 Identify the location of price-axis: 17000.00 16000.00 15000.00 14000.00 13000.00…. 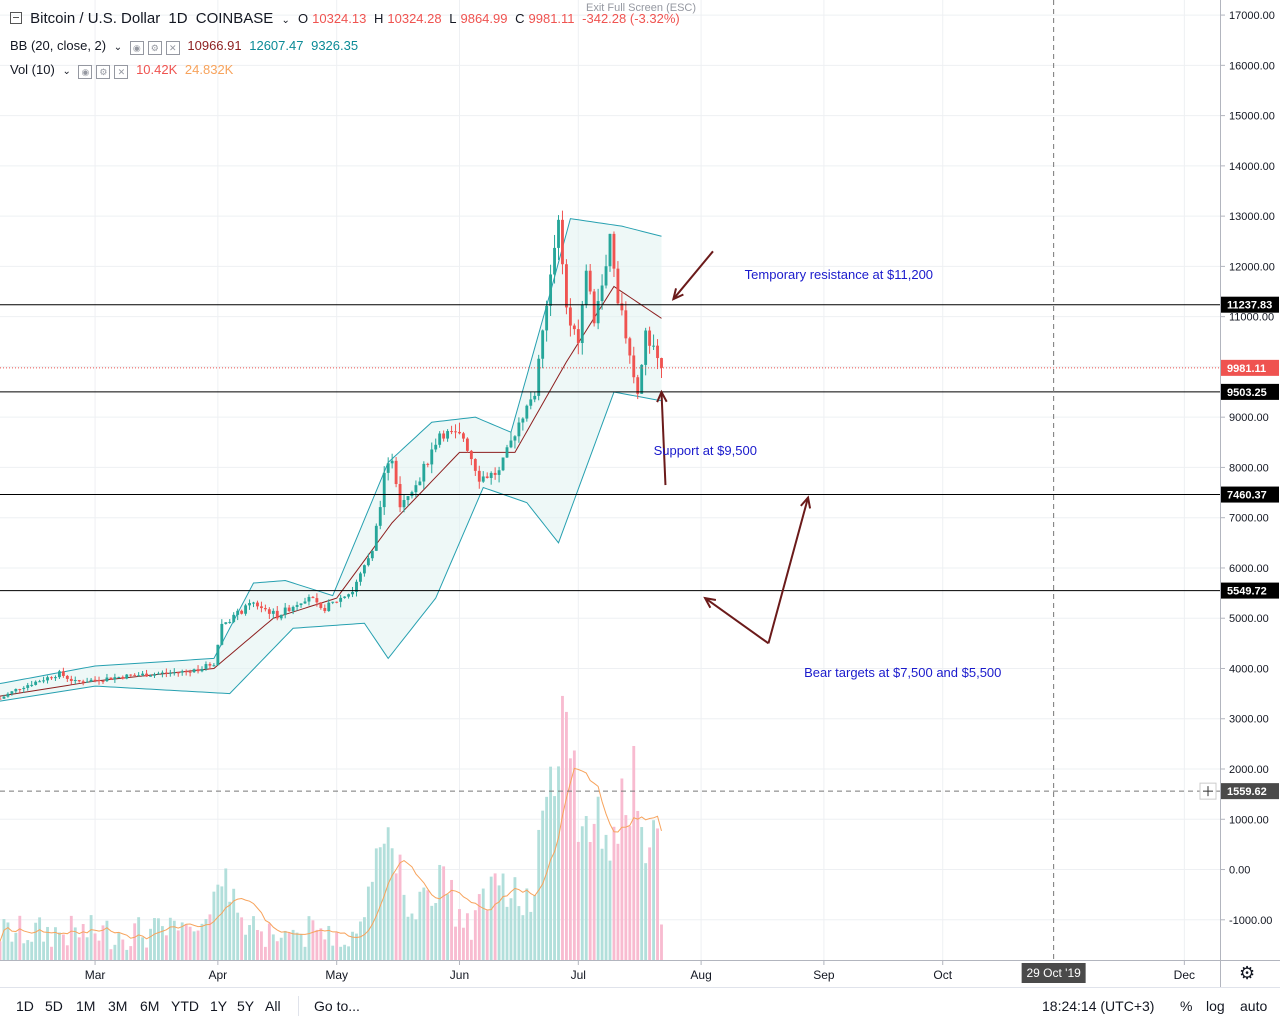
(1250, 480).